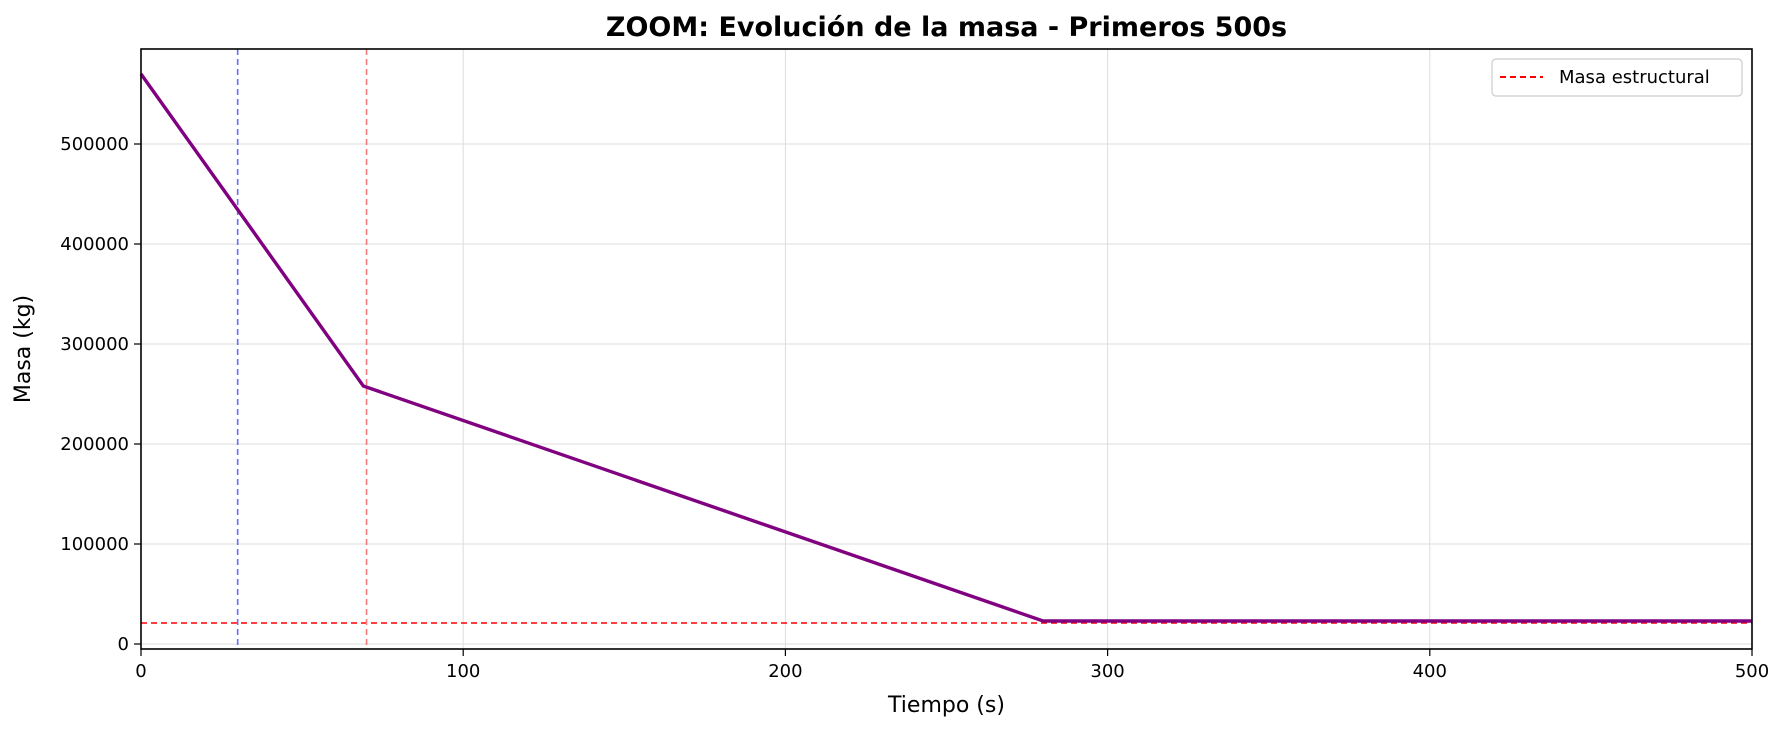 The image size is (1782, 730). I want to click on y-tick-label: 200000, so click(94, 444).